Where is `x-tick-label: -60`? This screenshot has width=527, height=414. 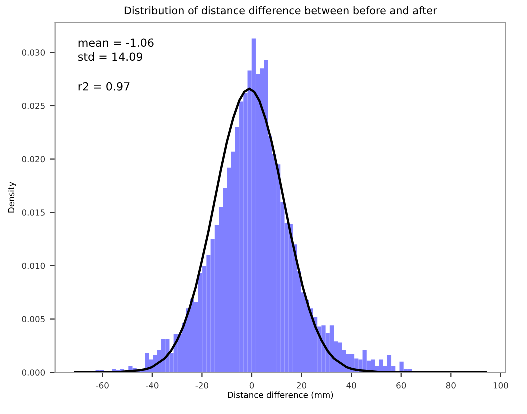 x-tick-label: -60 is located at coordinates (102, 385).